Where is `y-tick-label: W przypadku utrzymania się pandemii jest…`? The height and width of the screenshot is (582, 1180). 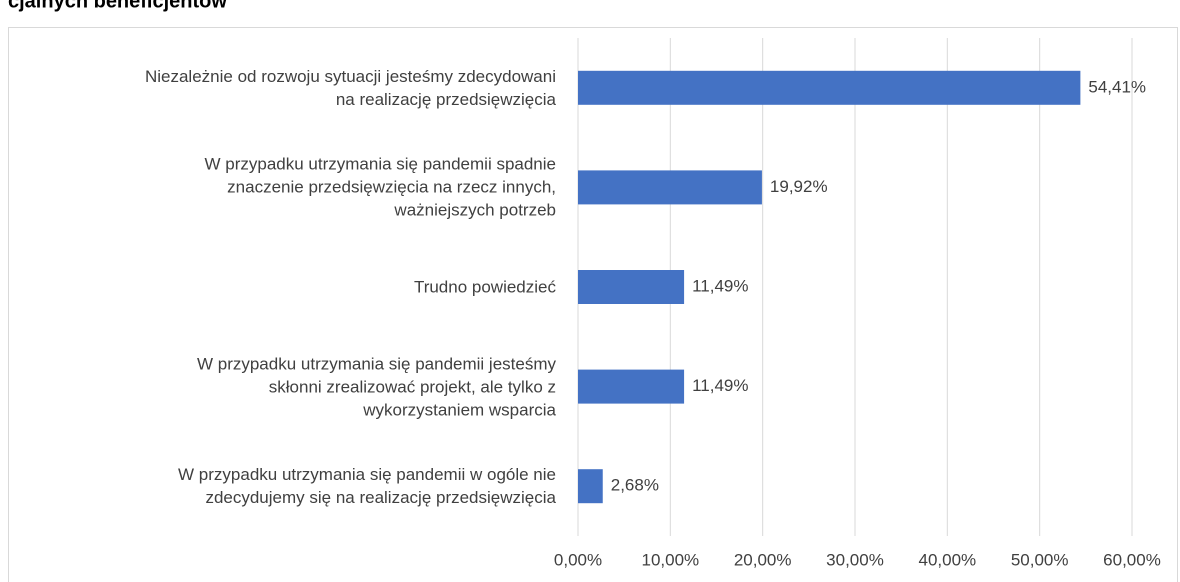 y-tick-label: W przypadku utrzymania się pandemii jest… is located at coordinates (376, 387).